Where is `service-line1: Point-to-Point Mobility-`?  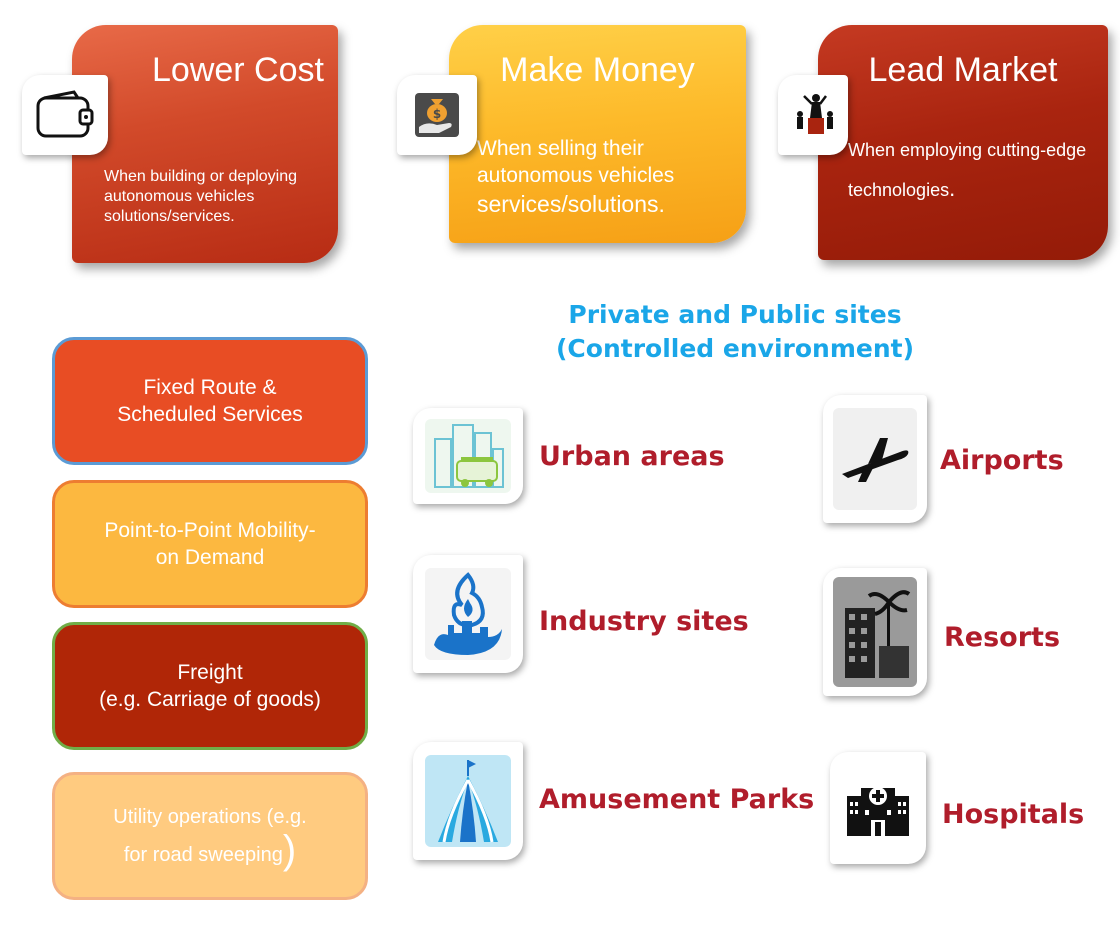
service-line1: Point-to-Point Mobility- is located at coordinates (210, 530).